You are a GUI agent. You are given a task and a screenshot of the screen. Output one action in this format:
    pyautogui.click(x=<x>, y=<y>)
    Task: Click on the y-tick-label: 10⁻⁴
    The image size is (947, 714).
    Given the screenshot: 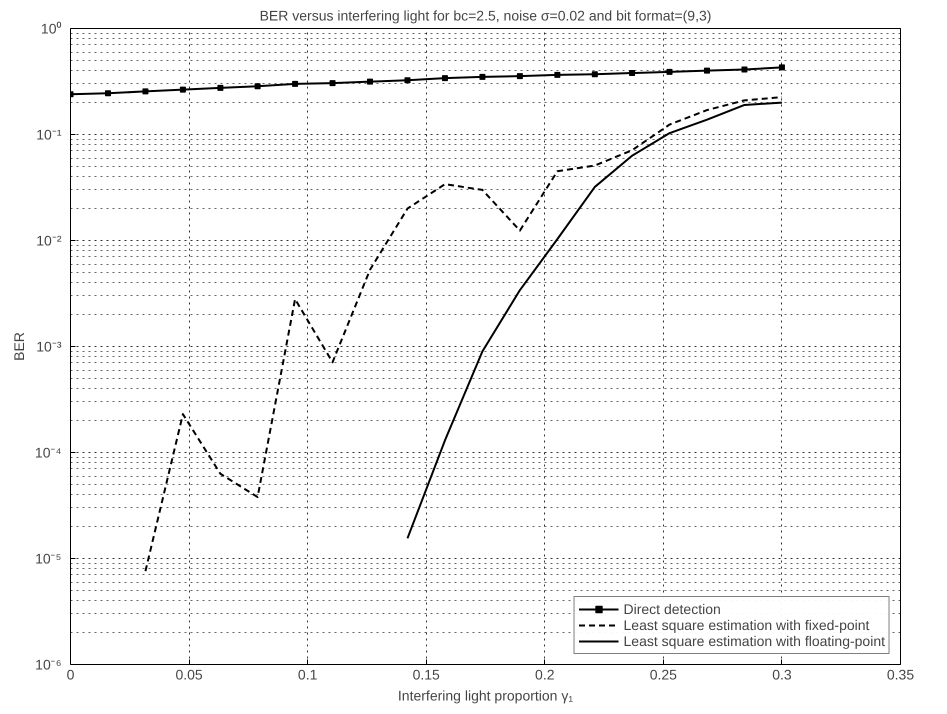 What is the action you would take?
    pyautogui.click(x=48, y=452)
    